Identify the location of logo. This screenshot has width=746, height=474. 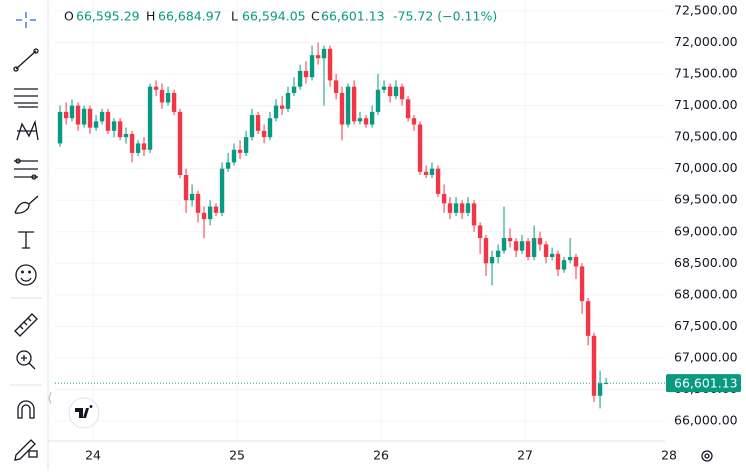
(84, 413).